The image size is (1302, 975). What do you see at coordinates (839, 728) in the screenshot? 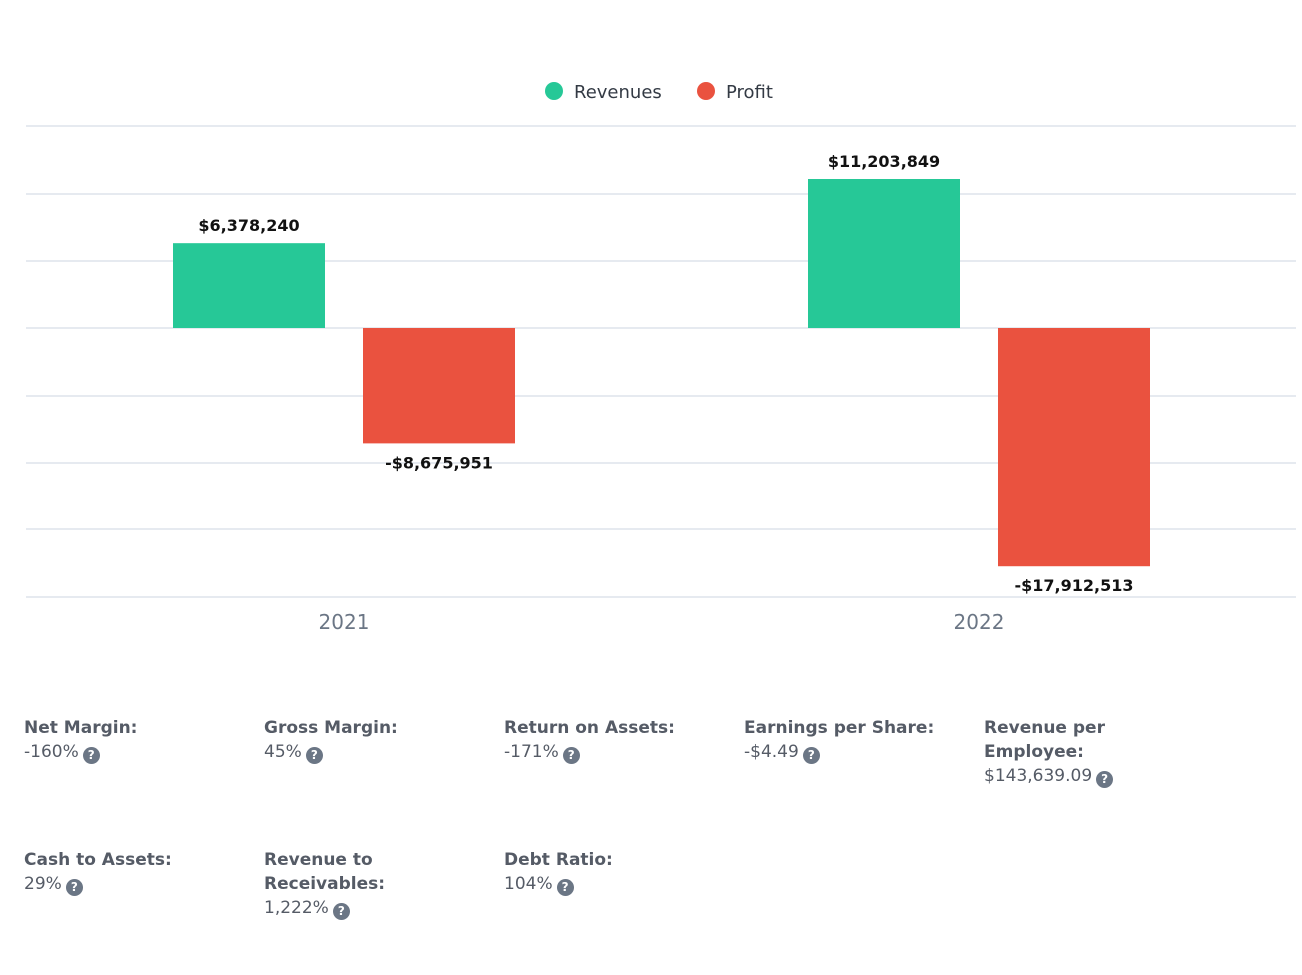
I see `metric-label: Earnings per Share:` at bounding box center [839, 728].